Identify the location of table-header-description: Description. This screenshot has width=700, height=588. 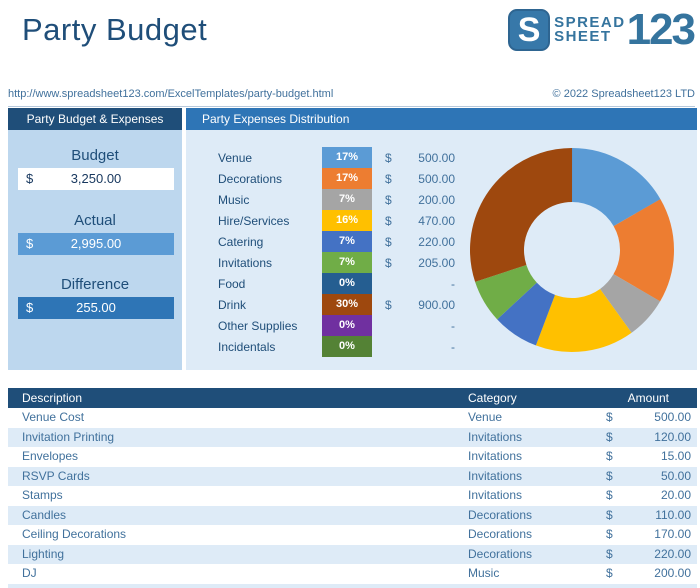
(52, 398).